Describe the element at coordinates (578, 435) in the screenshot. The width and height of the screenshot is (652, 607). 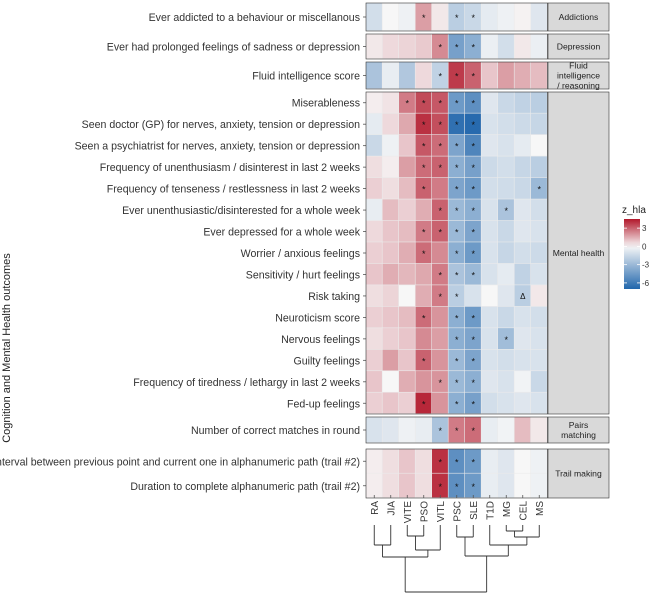
I see `facet-strip-label: matching` at that location.